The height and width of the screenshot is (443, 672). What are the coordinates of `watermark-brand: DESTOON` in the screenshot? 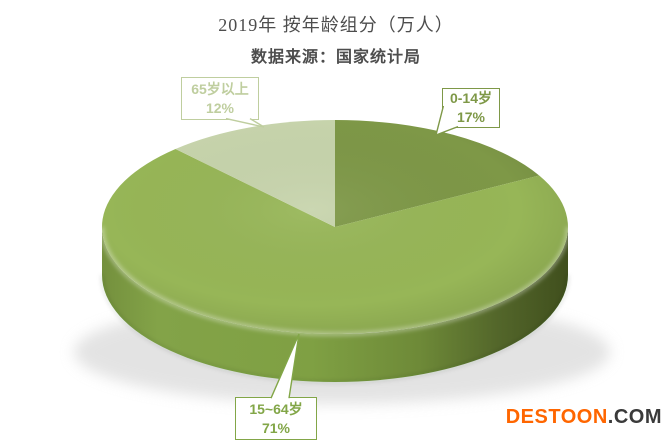 It's located at (556, 417).